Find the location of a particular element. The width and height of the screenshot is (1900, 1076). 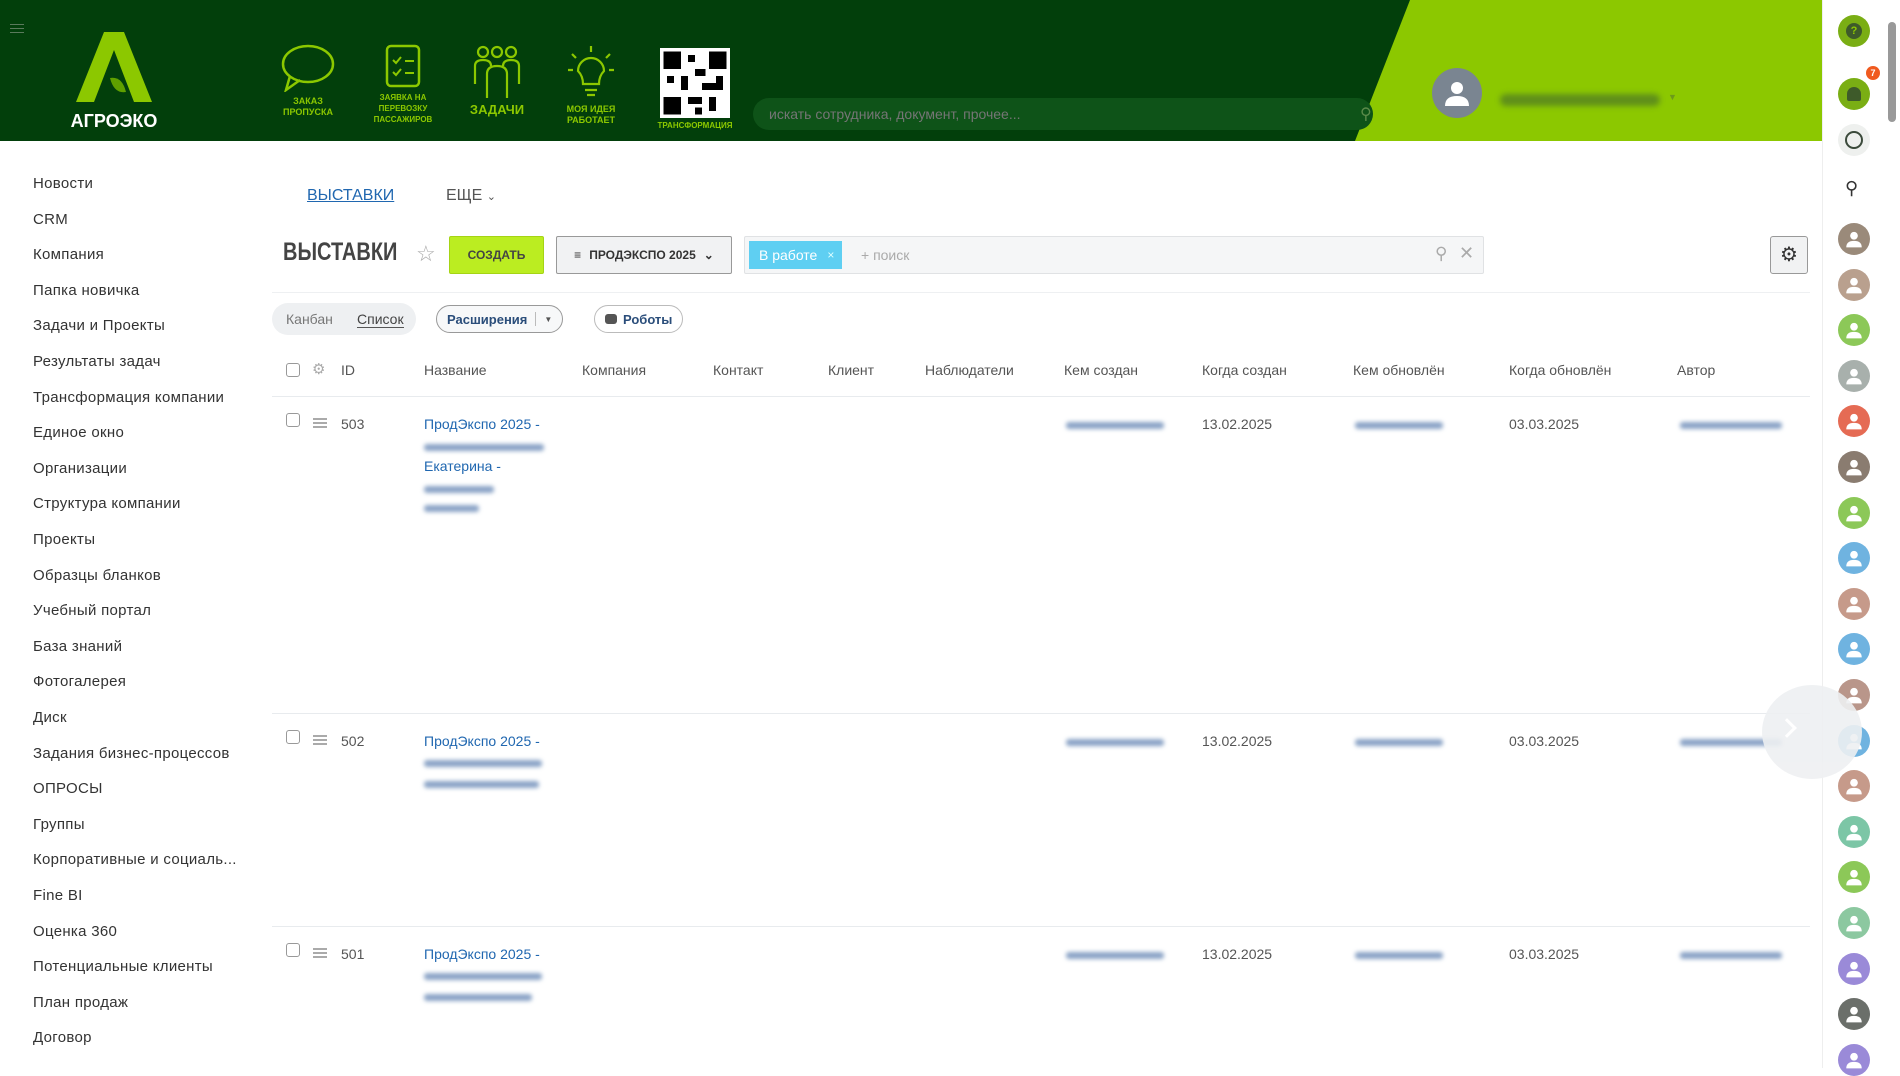

create-button: СОЗДАТЬ is located at coordinates (496, 255).